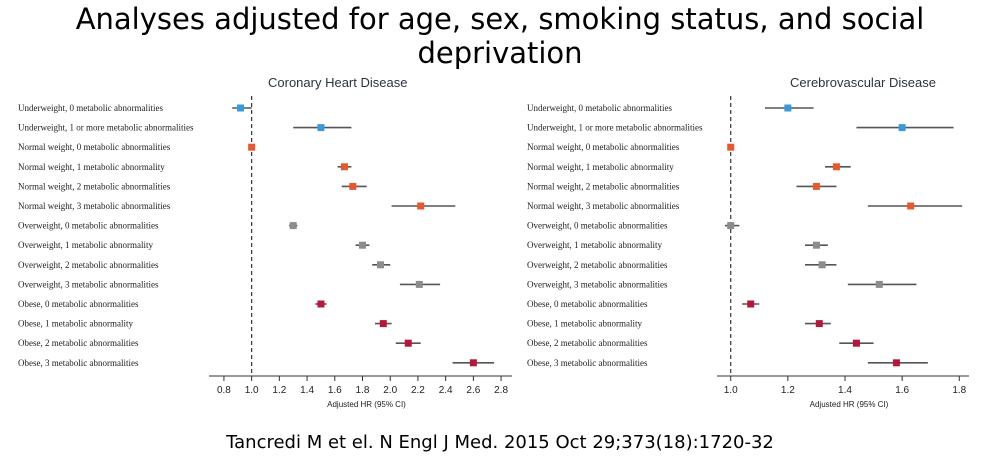 Image resolution: width=1000 pixels, height=472 pixels. Describe the element at coordinates (337, 82) in the screenshot. I see `panel-title: Coronary Heart Disease` at that location.